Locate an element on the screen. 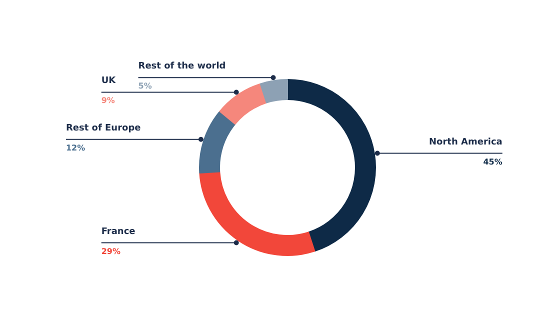  slice-label: France is located at coordinates (118, 231).